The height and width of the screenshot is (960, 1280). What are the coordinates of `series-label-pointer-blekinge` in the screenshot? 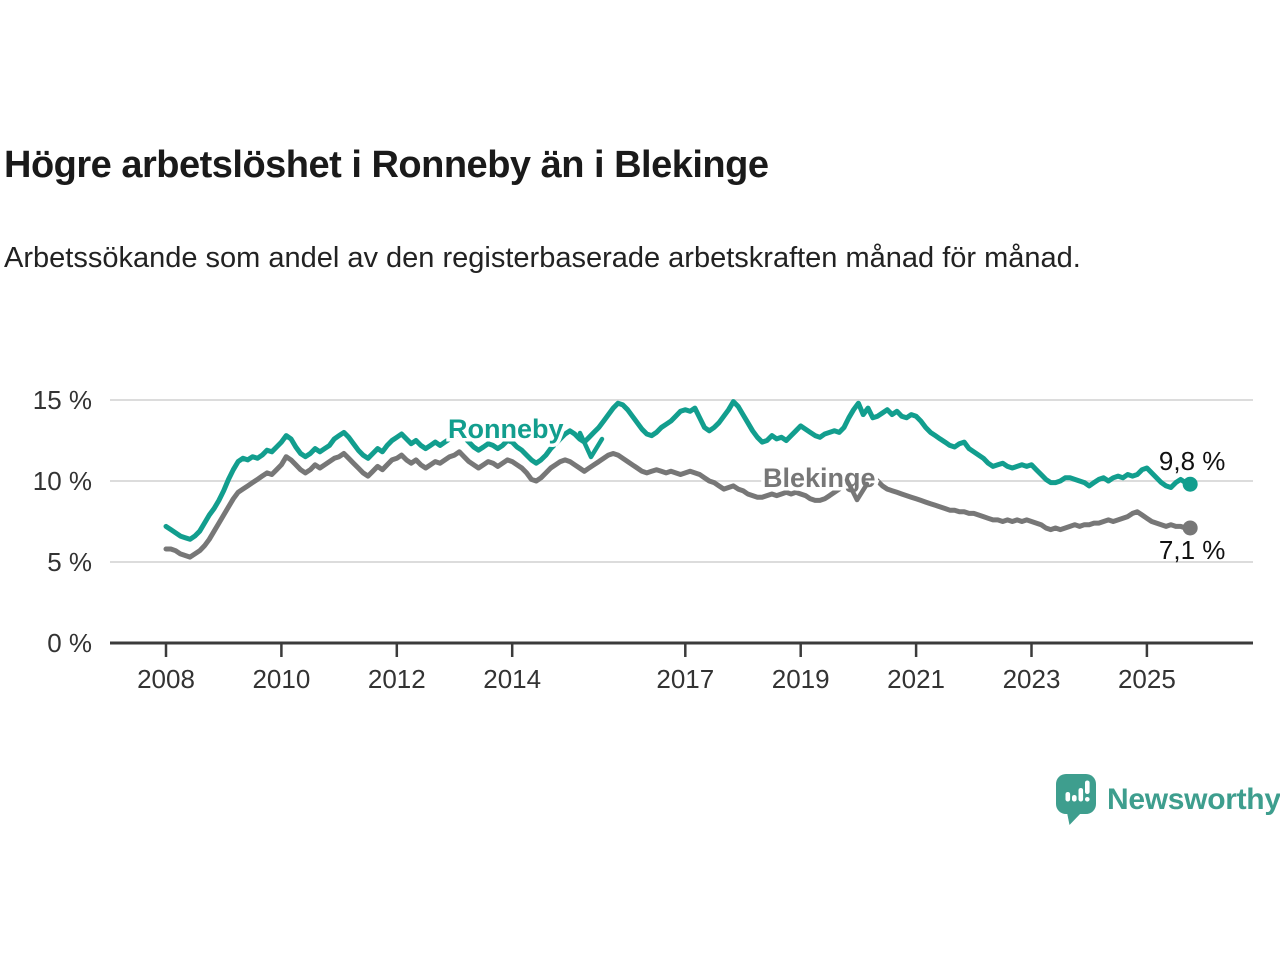 It's located at (857, 490).